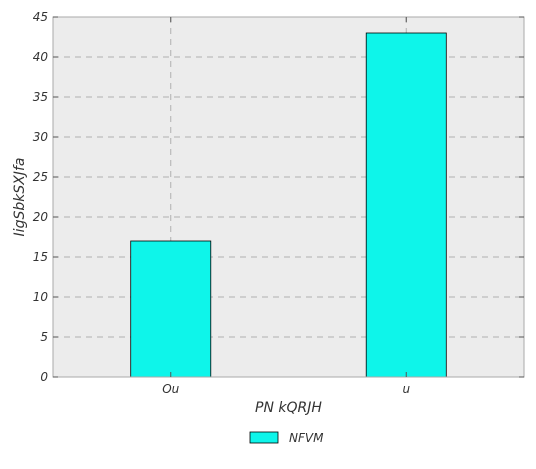  What do you see at coordinates (41, 57) in the screenshot?
I see `y-tick-label: 40` at bounding box center [41, 57].